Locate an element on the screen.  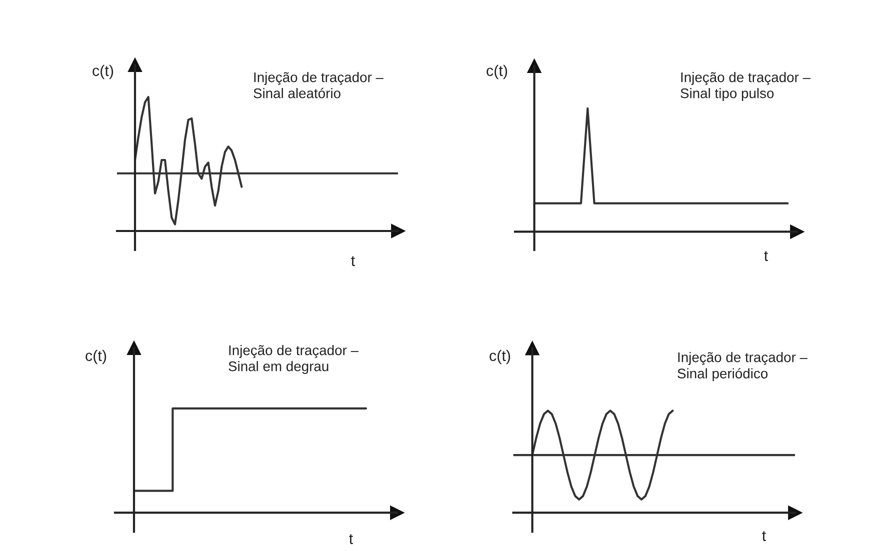
chart-title: Injeção de traçador – Sinal tipo pulso is located at coordinates (745, 86).